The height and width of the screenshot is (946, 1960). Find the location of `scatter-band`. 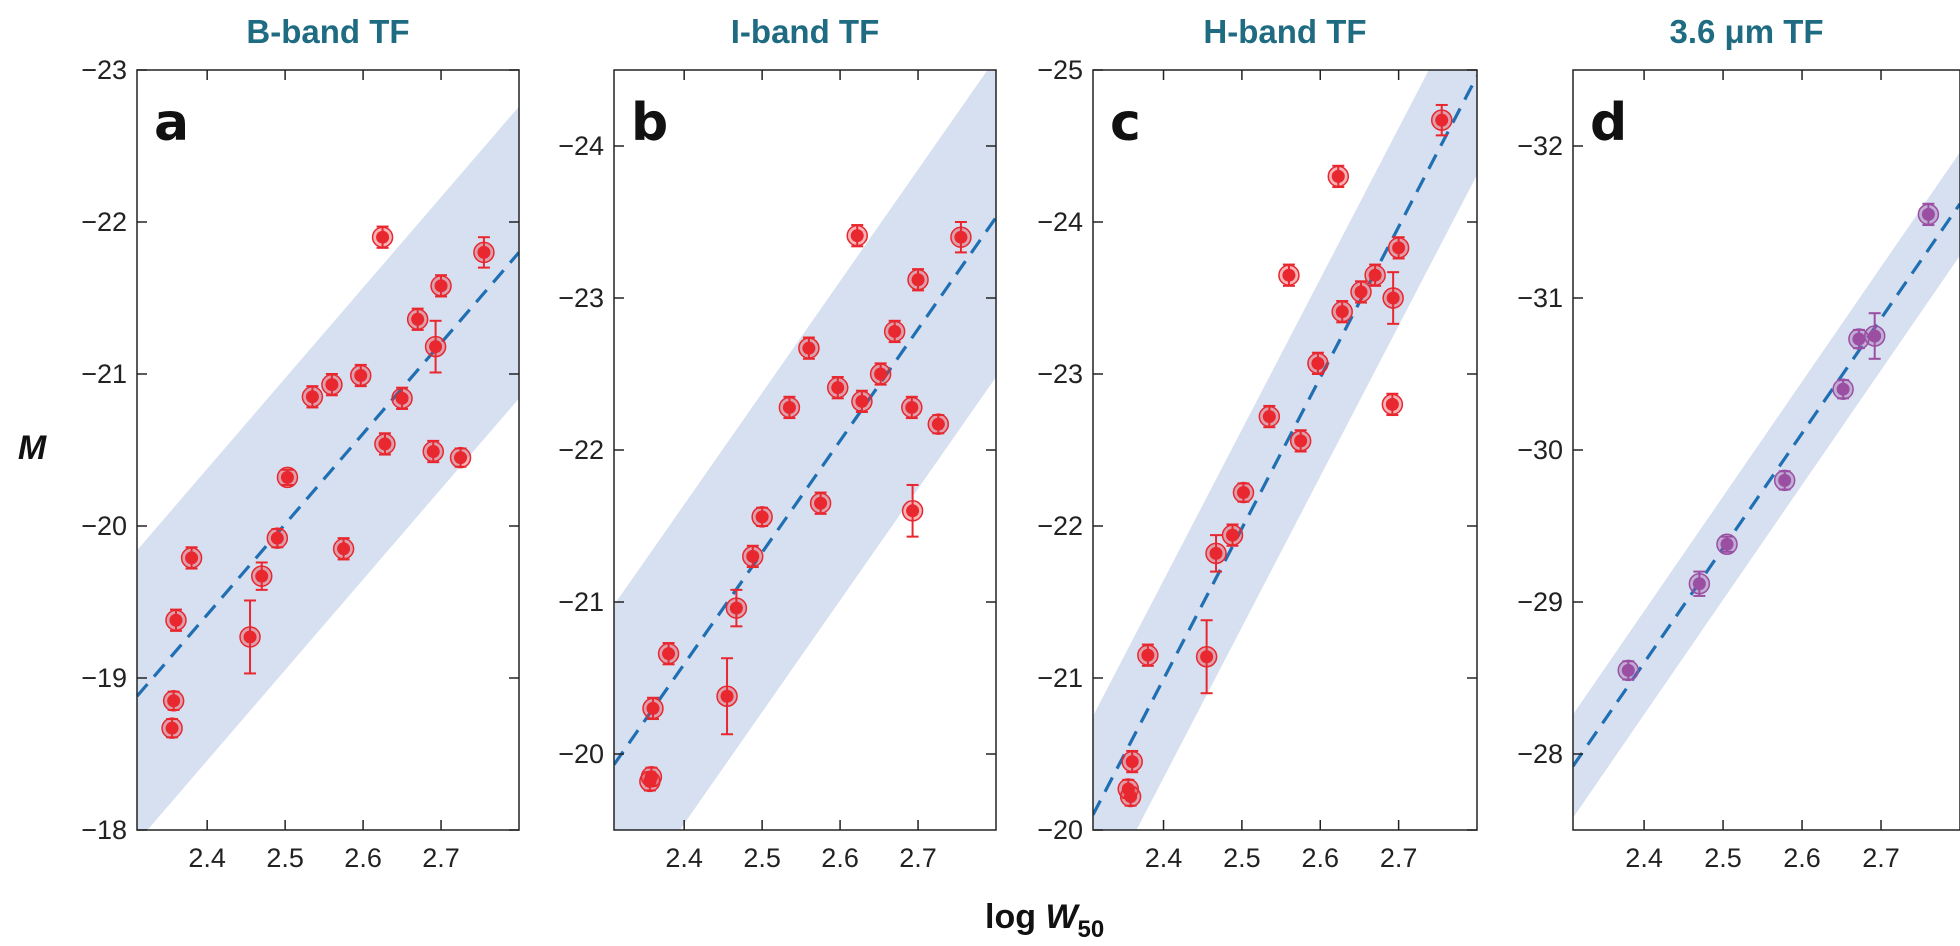

scatter-band is located at coordinates (328, 468).